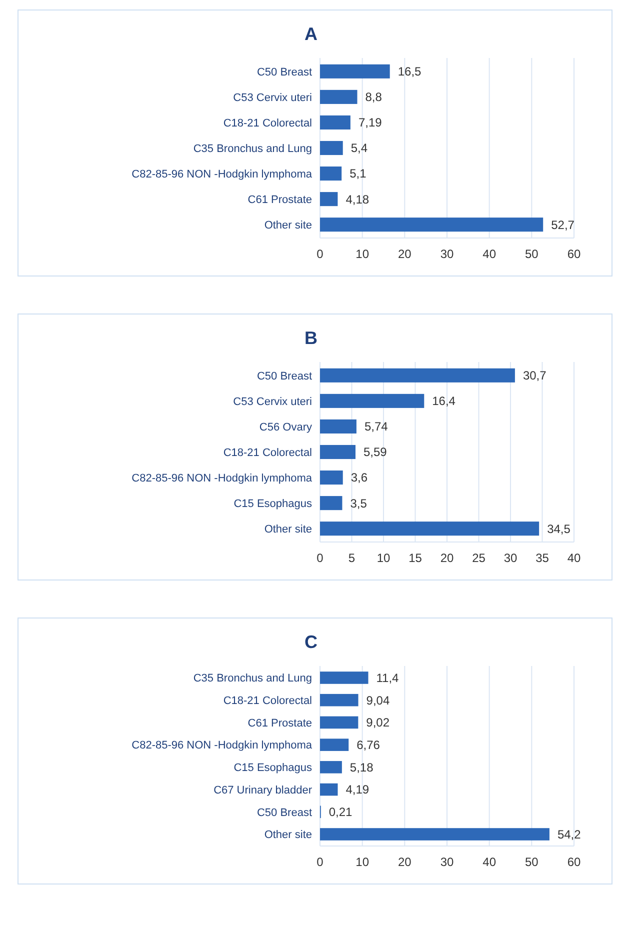  Describe the element at coordinates (534, 375) in the screenshot. I see `data-label: 30,7` at that location.